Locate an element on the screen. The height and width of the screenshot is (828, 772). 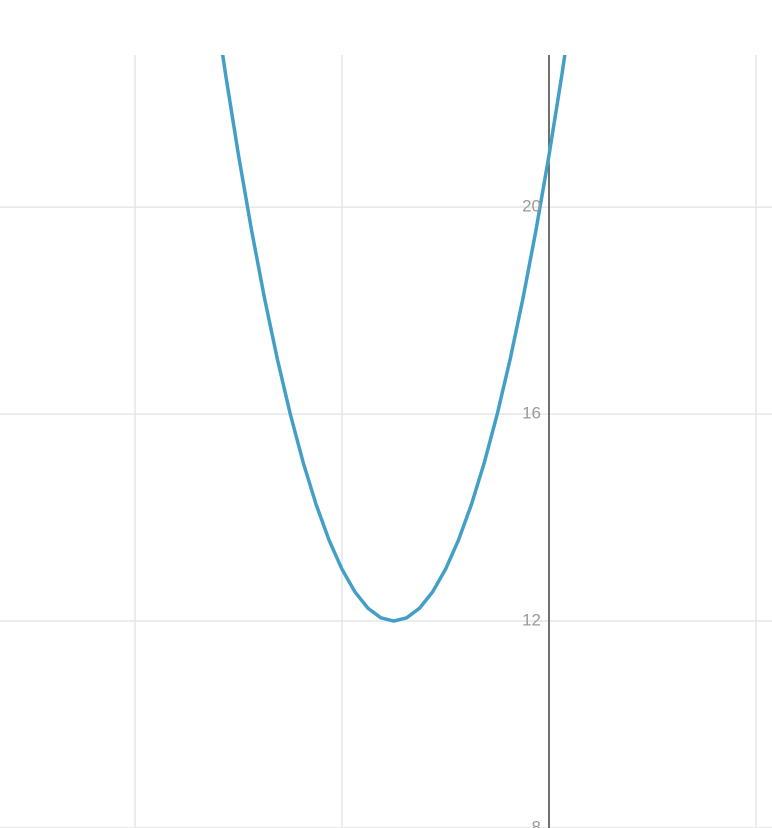
y-tick-label: 12 is located at coordinates (531, 620).